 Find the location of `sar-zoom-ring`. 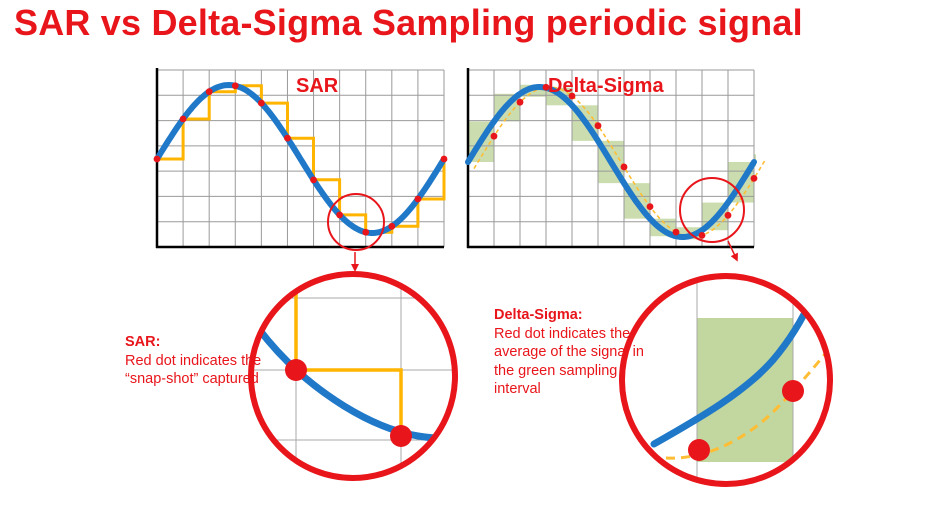

sar-zoom-ring is located at coordinates (353, 376).